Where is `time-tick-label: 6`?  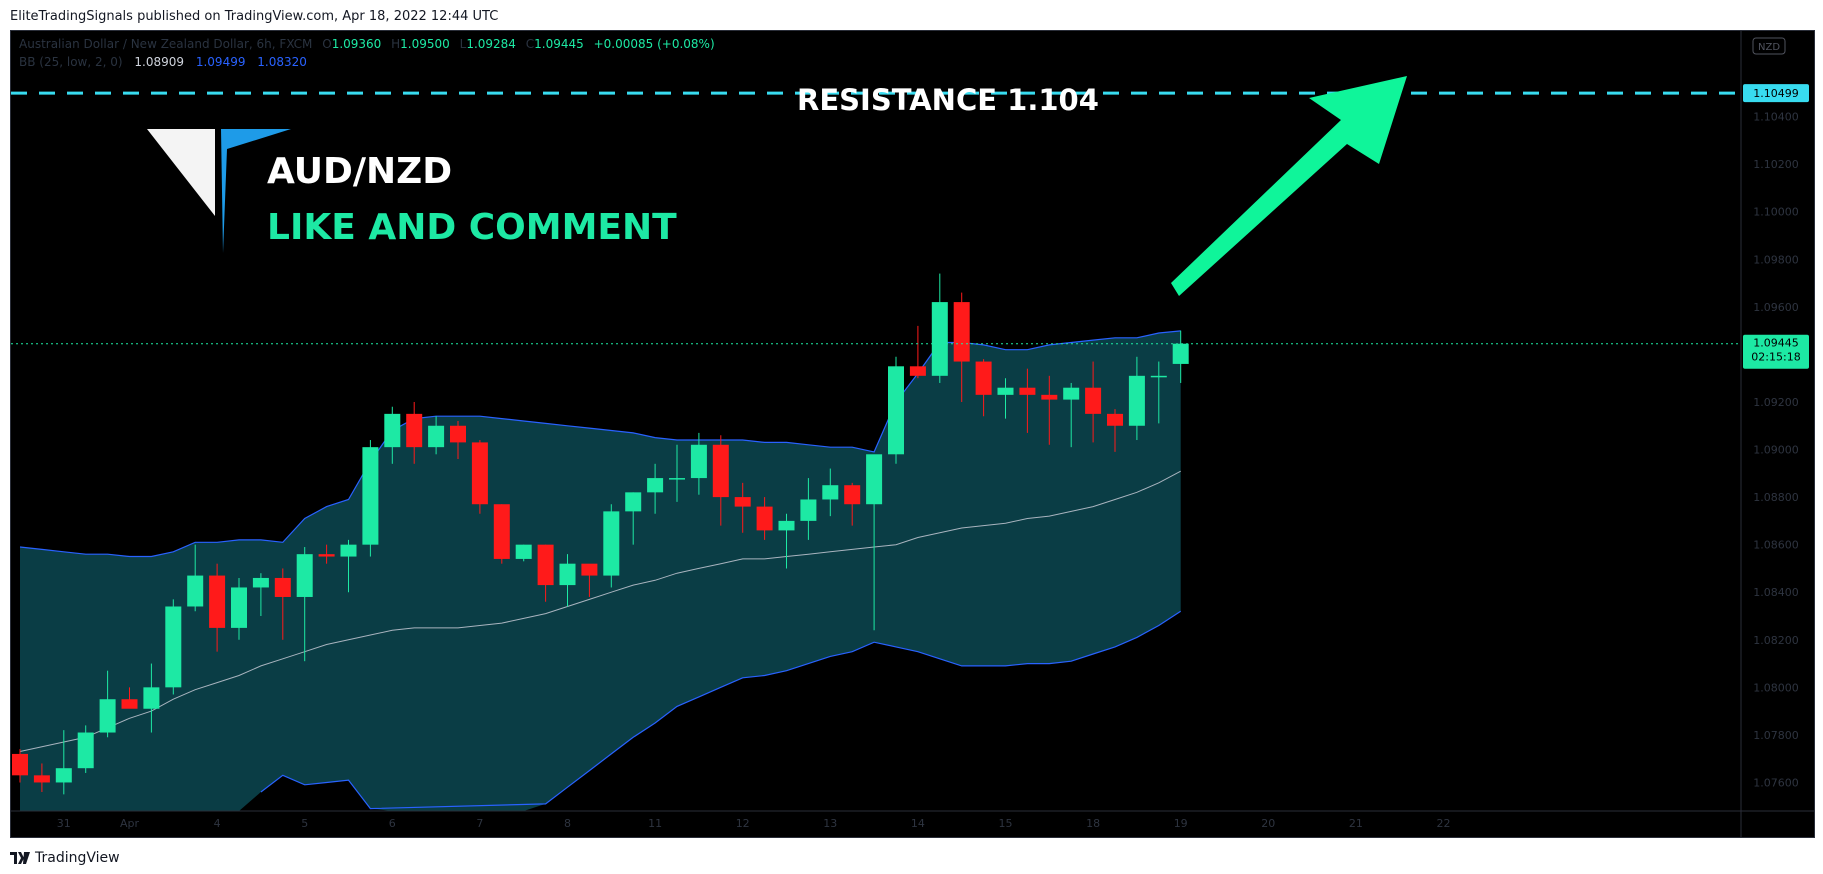 time-tick-label: 6 is located at coordinates (392, 823).